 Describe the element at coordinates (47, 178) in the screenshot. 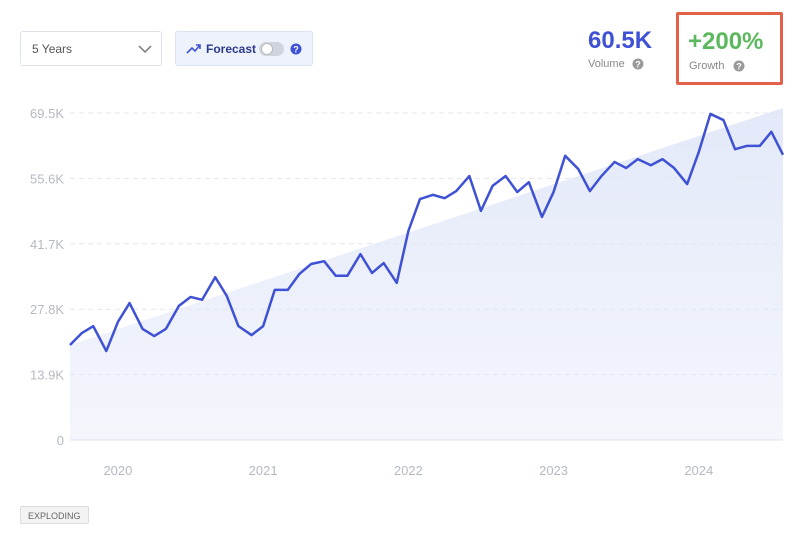

I see `y-tick-label: 55.6K` at that location.